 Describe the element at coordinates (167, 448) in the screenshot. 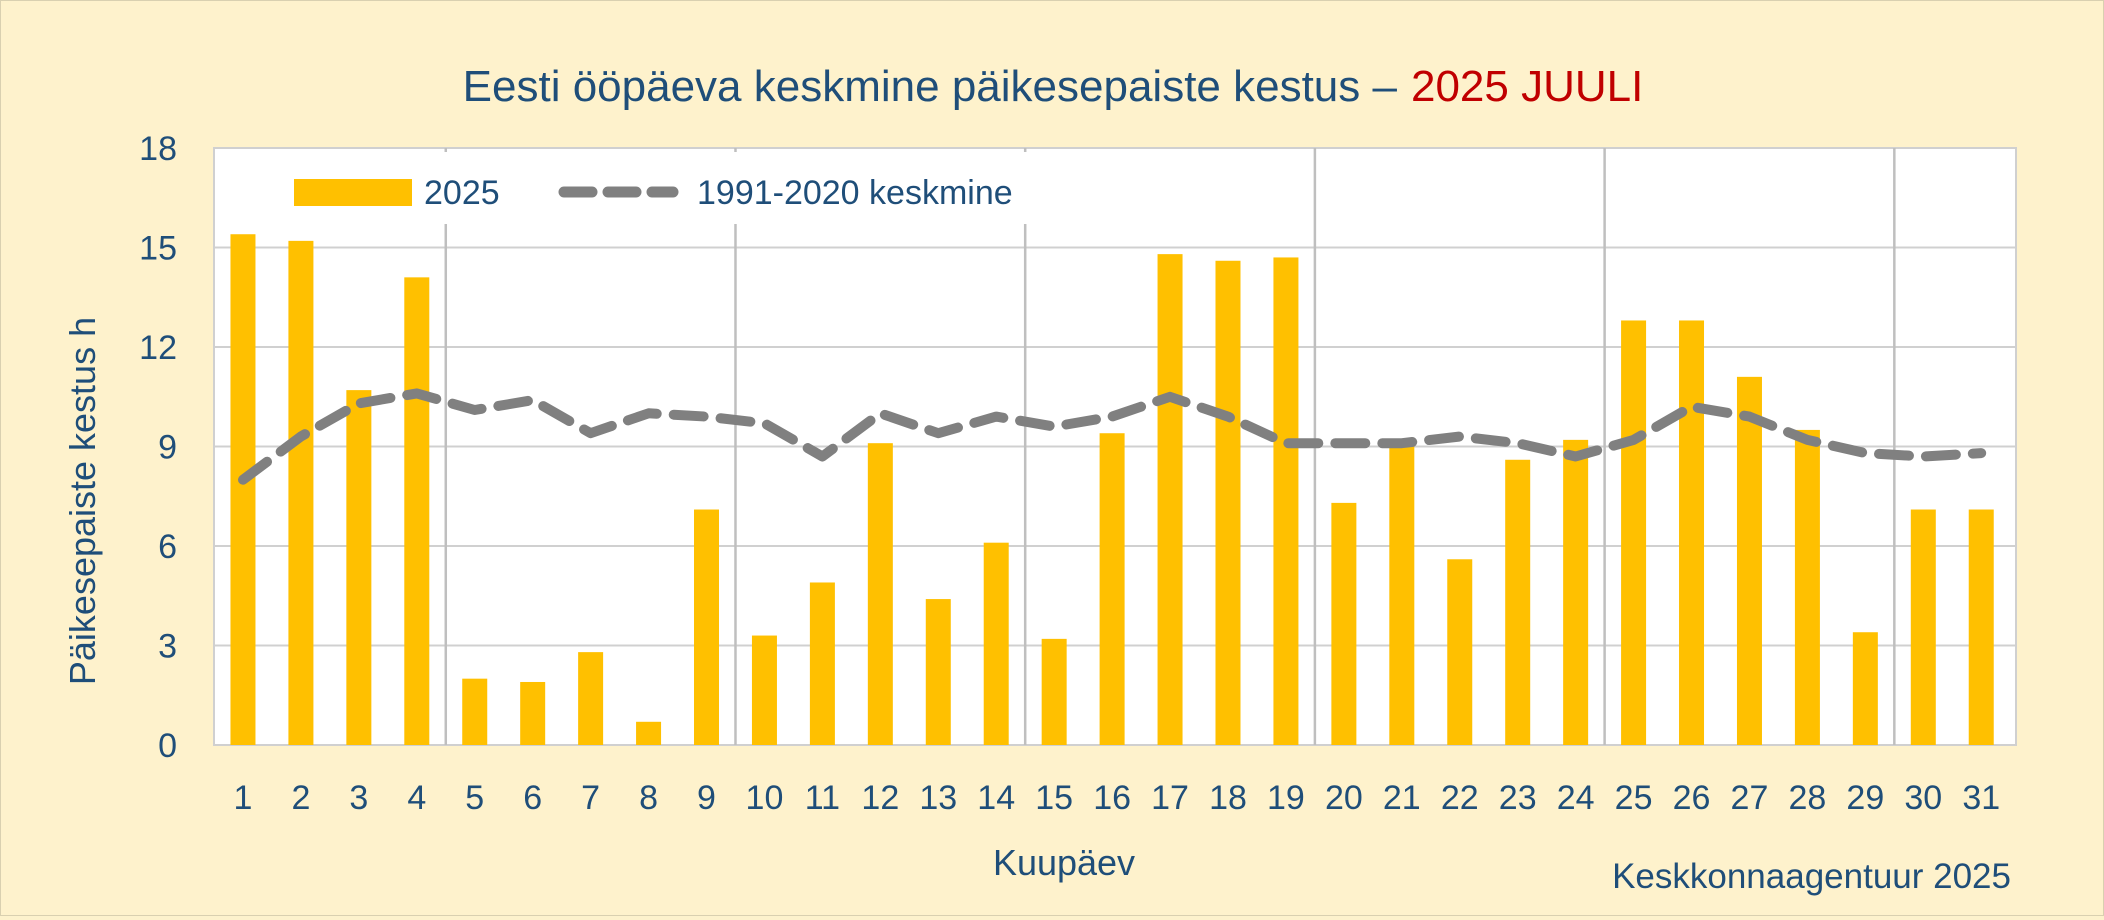

I see `y-tick-label-9: 9` at that location.